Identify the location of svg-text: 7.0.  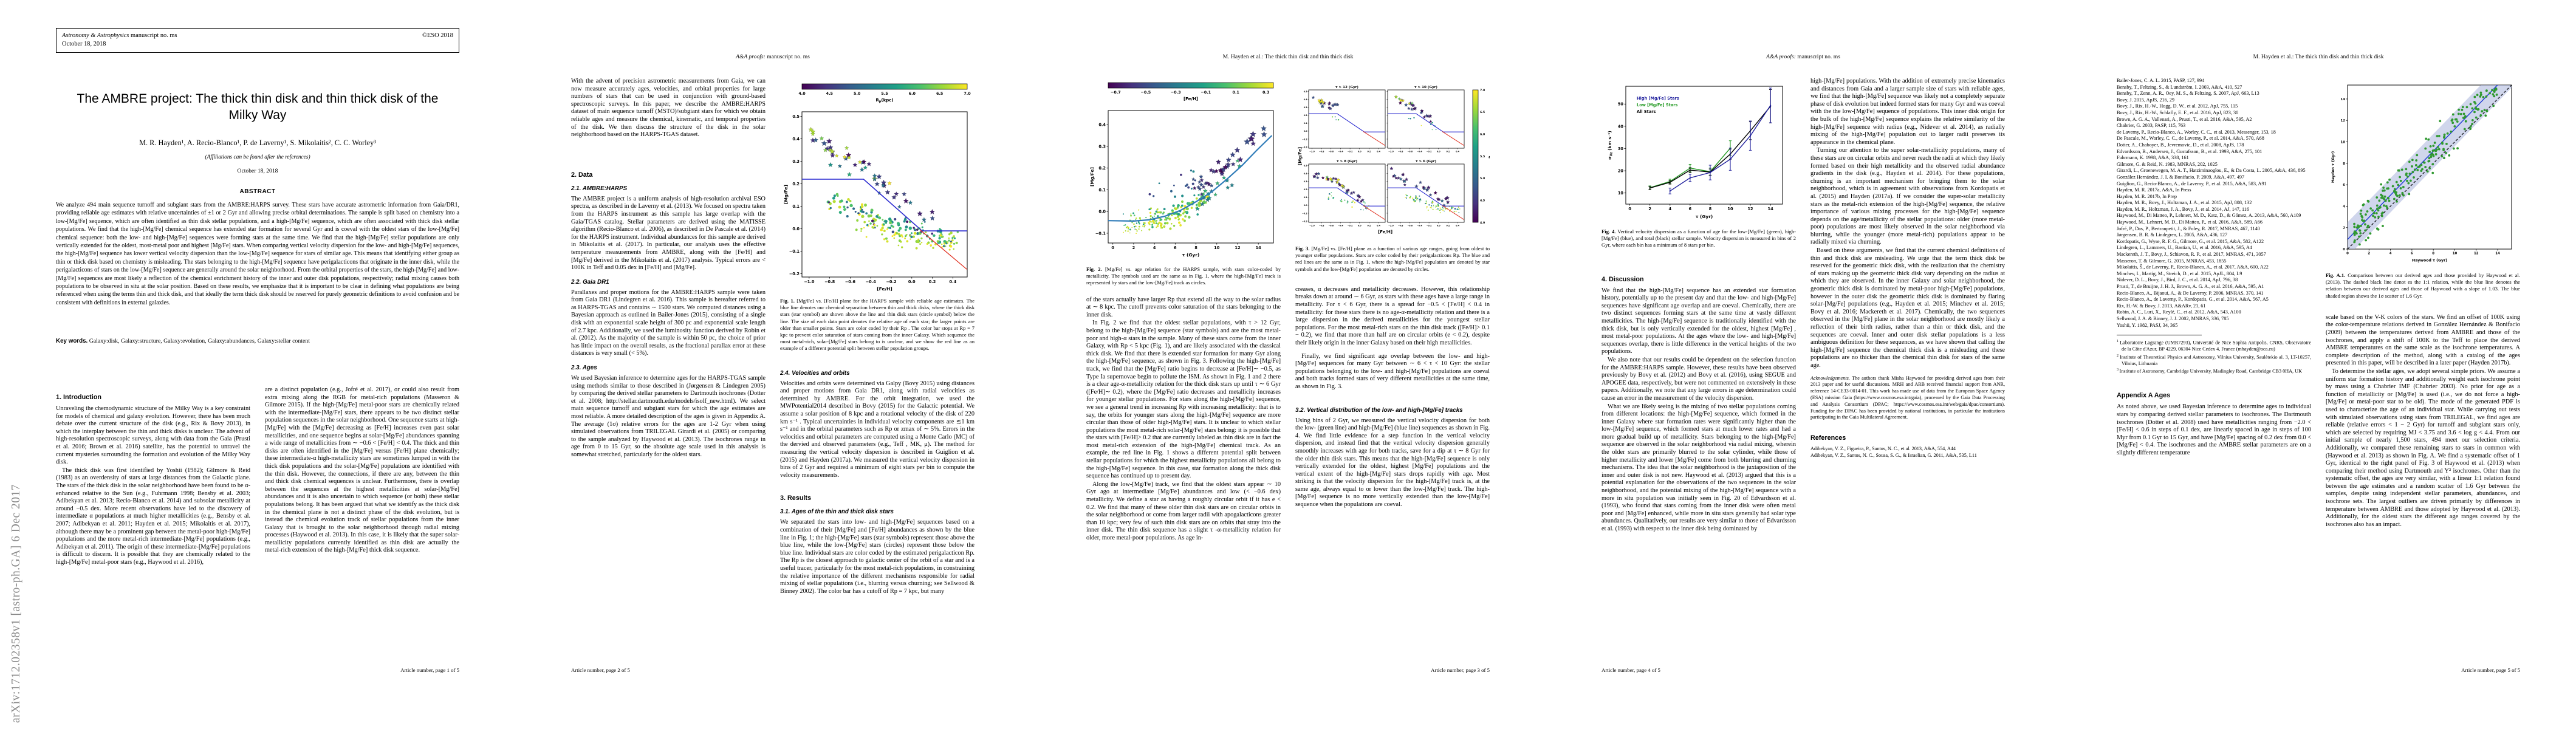
(1482, 90).